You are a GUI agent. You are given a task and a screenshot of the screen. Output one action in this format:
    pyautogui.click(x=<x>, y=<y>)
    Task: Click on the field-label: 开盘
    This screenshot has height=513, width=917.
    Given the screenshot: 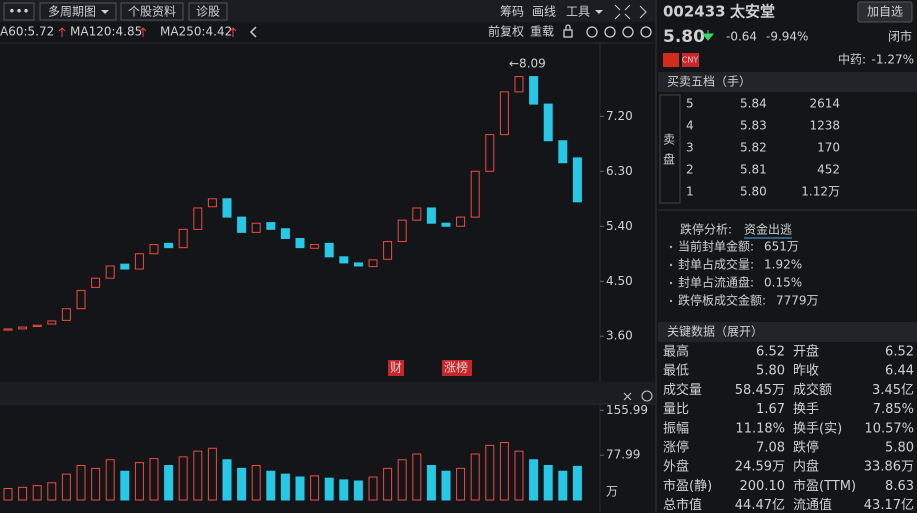 What is the action you would take?
    pyautogui.click(x=806, y=352)
    